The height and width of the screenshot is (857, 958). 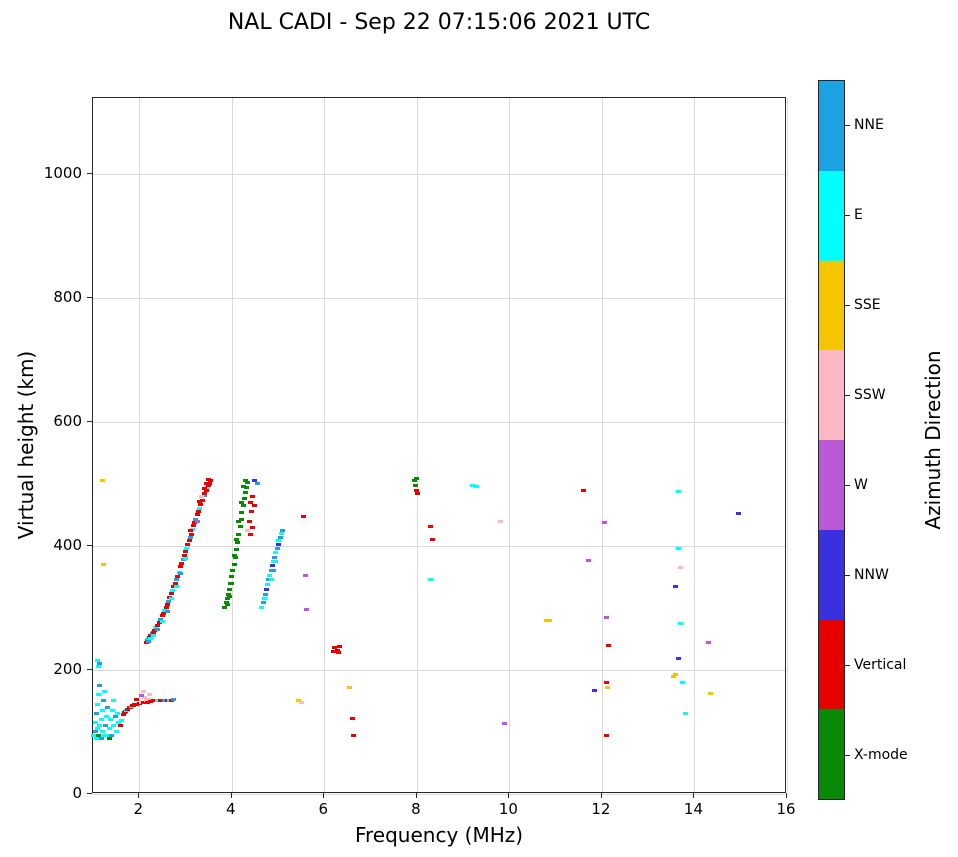 What do you see at coordinates (439, 22) in the screenshot?
I see `chart-title: NAL CADI - Sep 22 07:15:06 2021 UTC` at bounding box center [439, 22].